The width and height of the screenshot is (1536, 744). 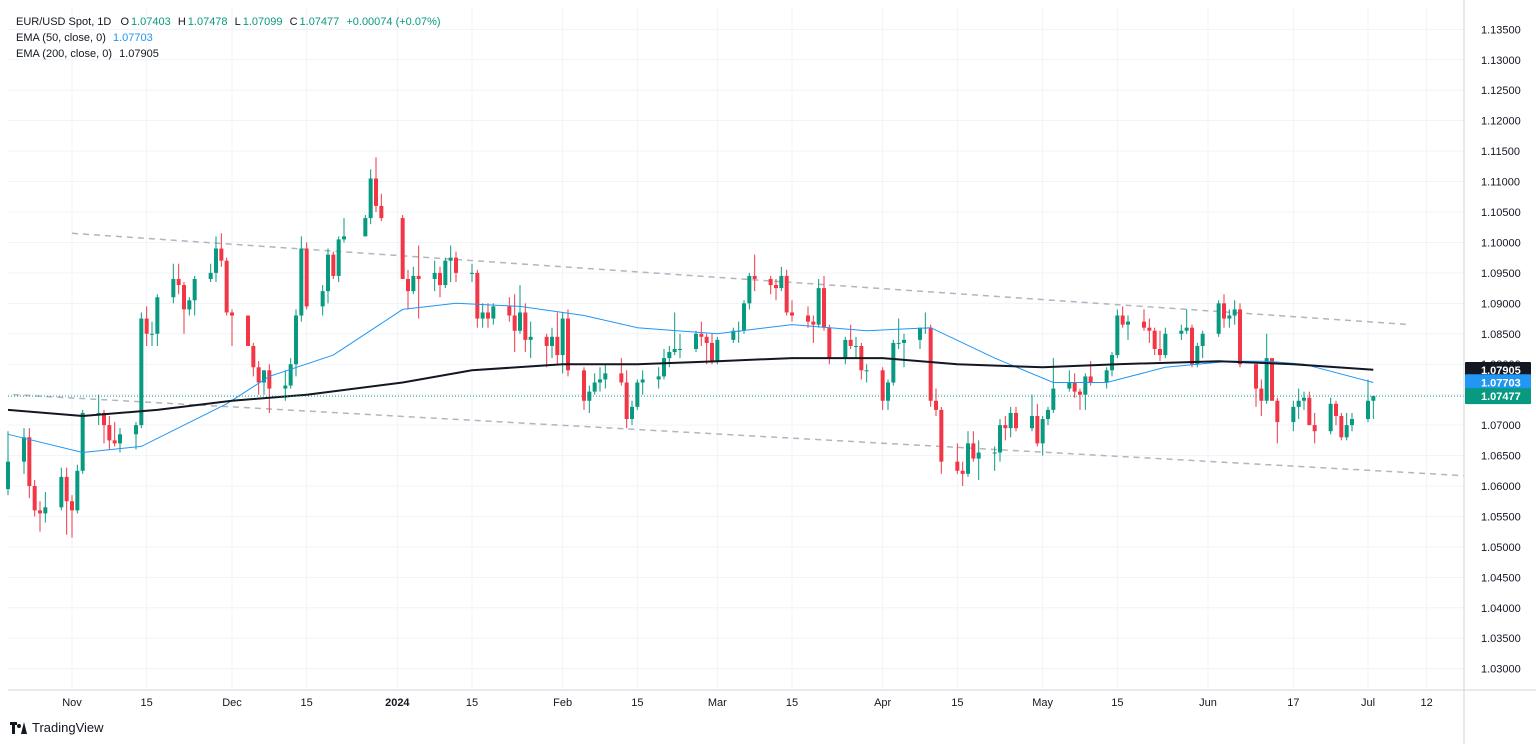 I want to click on x-tick-label: 2024, so click(x=397, y=703).